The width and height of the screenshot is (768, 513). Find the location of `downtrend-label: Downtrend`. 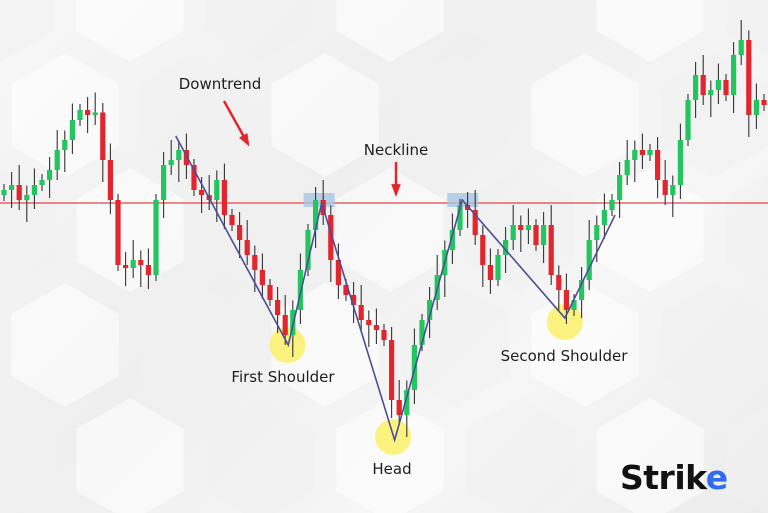

downtrend-label: Downtrend is located at coordinates (220, 84).